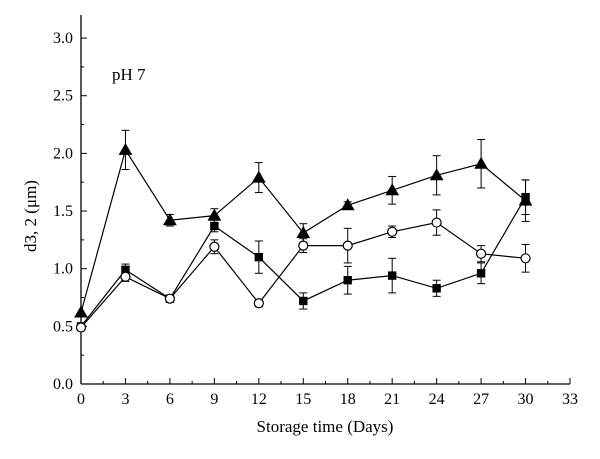 This screenshot has width=600, height=459. What do you see at coordinates (481, 399) in the screenshot?
I see `x-tick-label: 27` at bounding box center [481, 399].